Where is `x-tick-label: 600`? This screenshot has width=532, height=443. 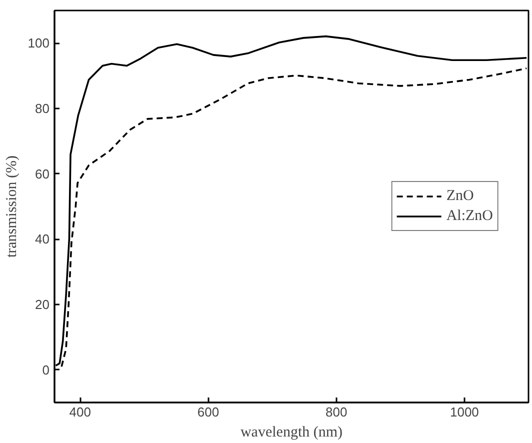
x-tick-label: 600 is located at coordinates (208, 412).